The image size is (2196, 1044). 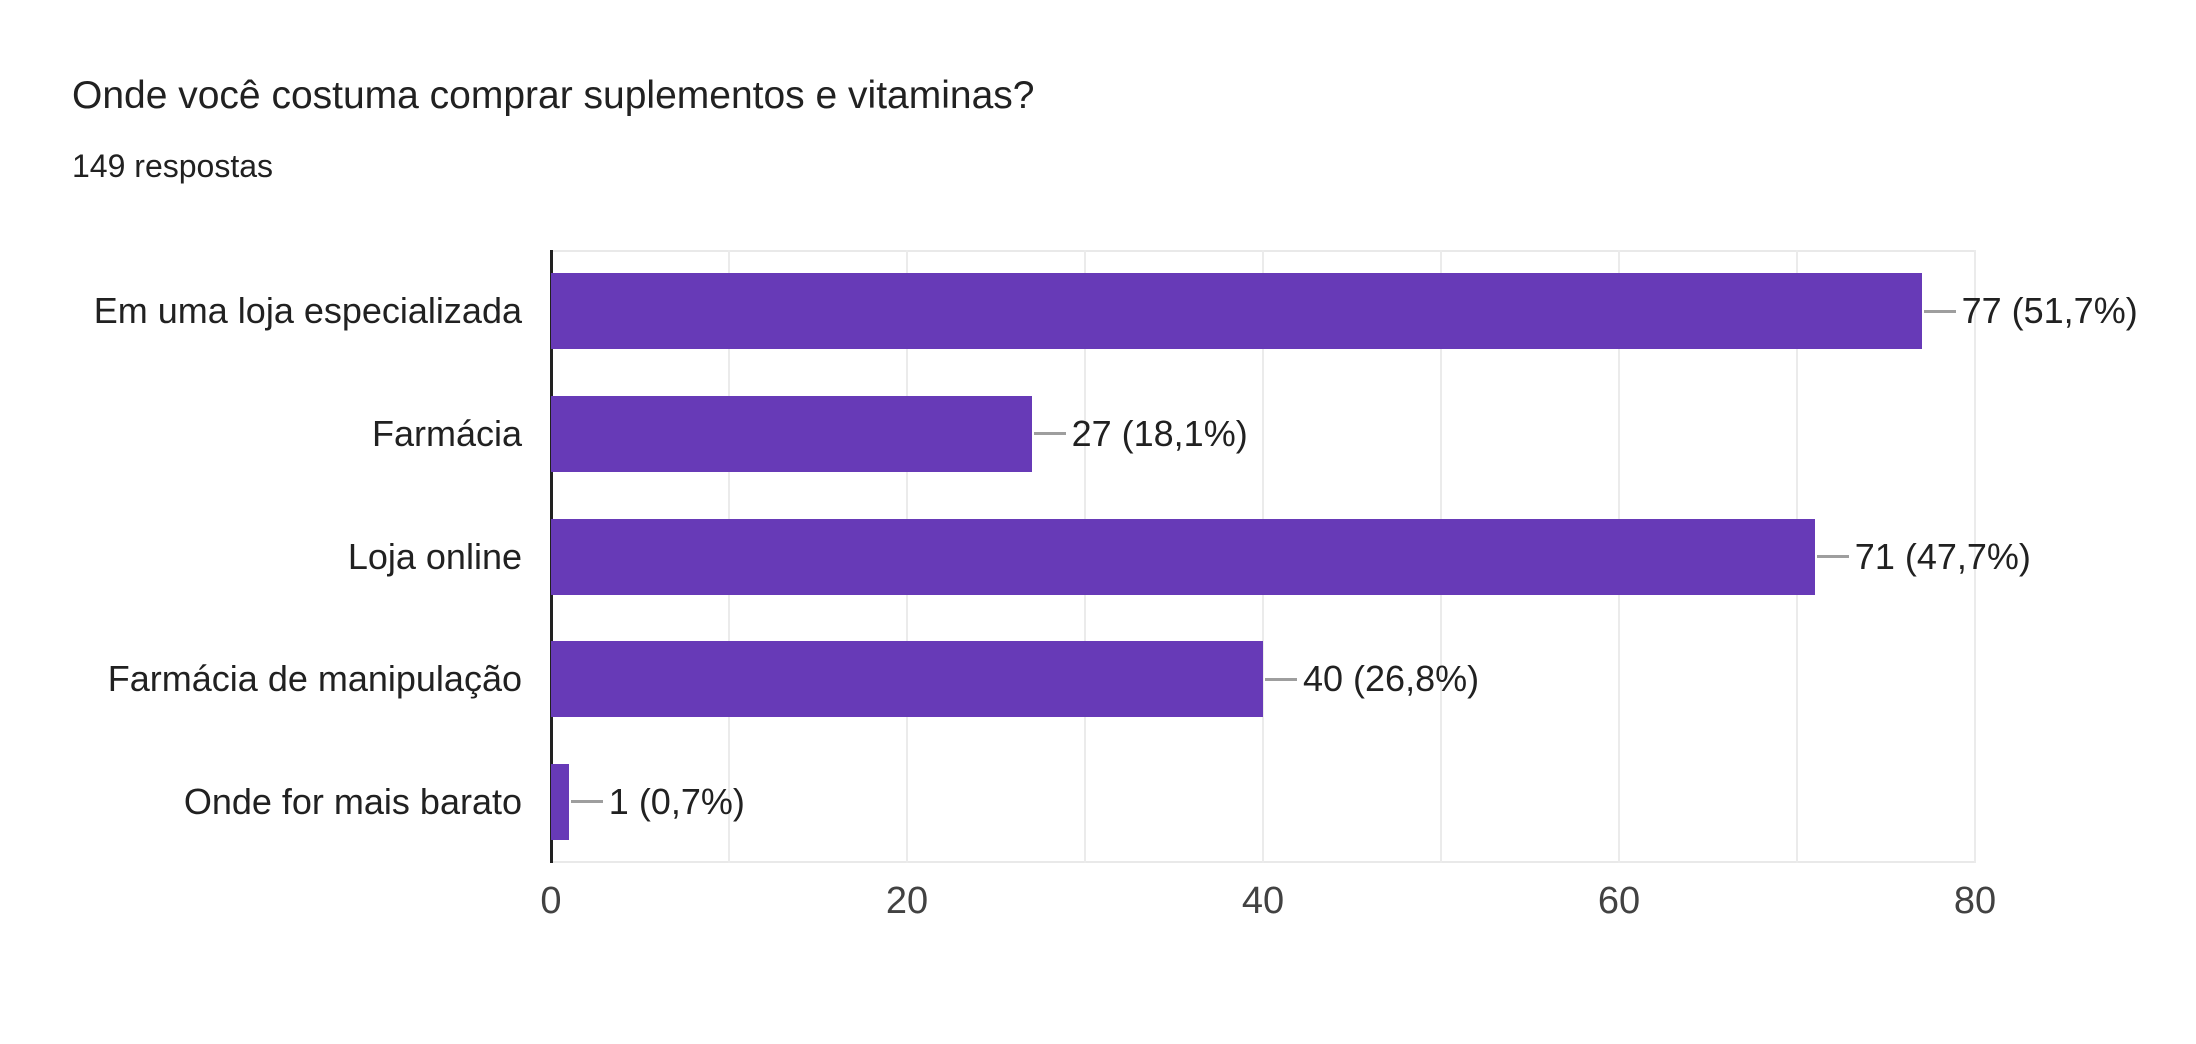 What do you see at coordinates (173, 166) in the screenshot?
I see `response-count: 149 respostas` at bounding box center [173, 166].